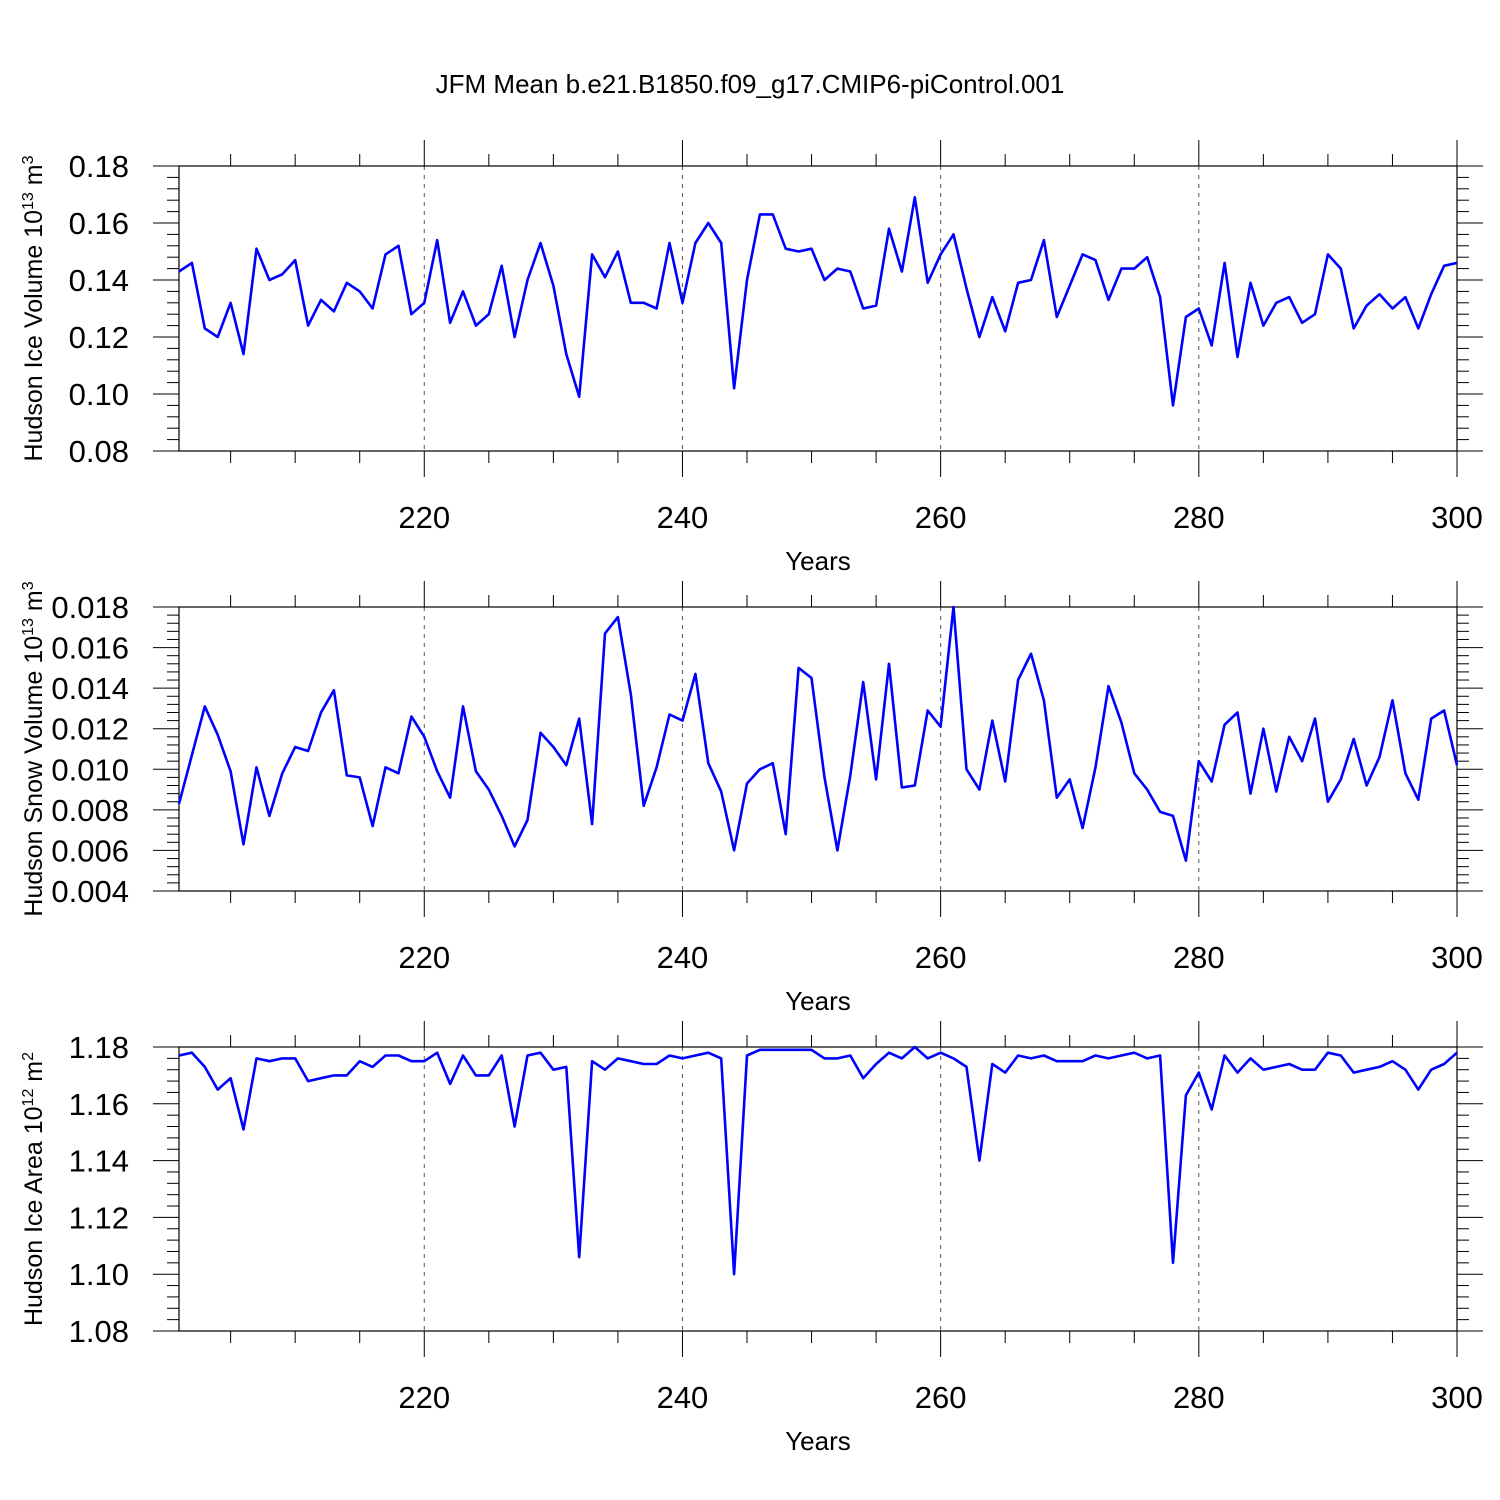 Image resolution: width=1500 pixels, height=1500 pixels. What do you see at coordinates (90, 648) in the screenshot?
I see `y-tick-label: 0.016` at bounding box center [90, 648].